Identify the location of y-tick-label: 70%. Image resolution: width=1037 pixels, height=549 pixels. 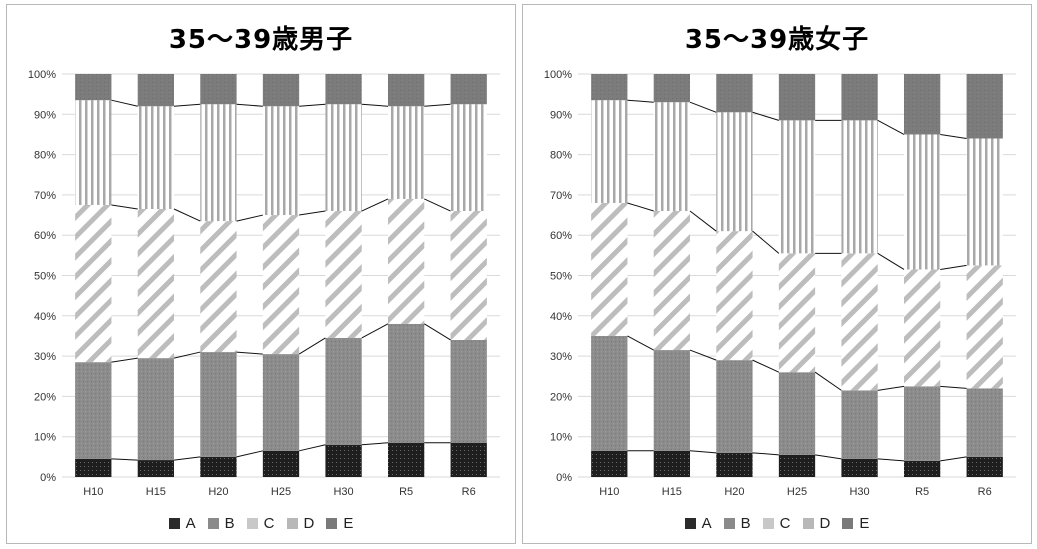
(45, 196).